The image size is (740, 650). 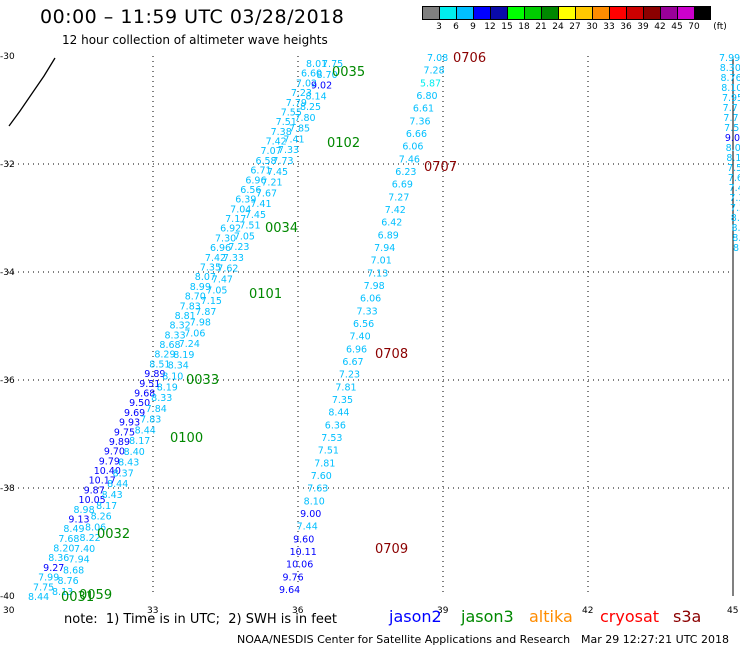 I want to click on track-value-s3a: 10.11, so click(x=303, y=552).